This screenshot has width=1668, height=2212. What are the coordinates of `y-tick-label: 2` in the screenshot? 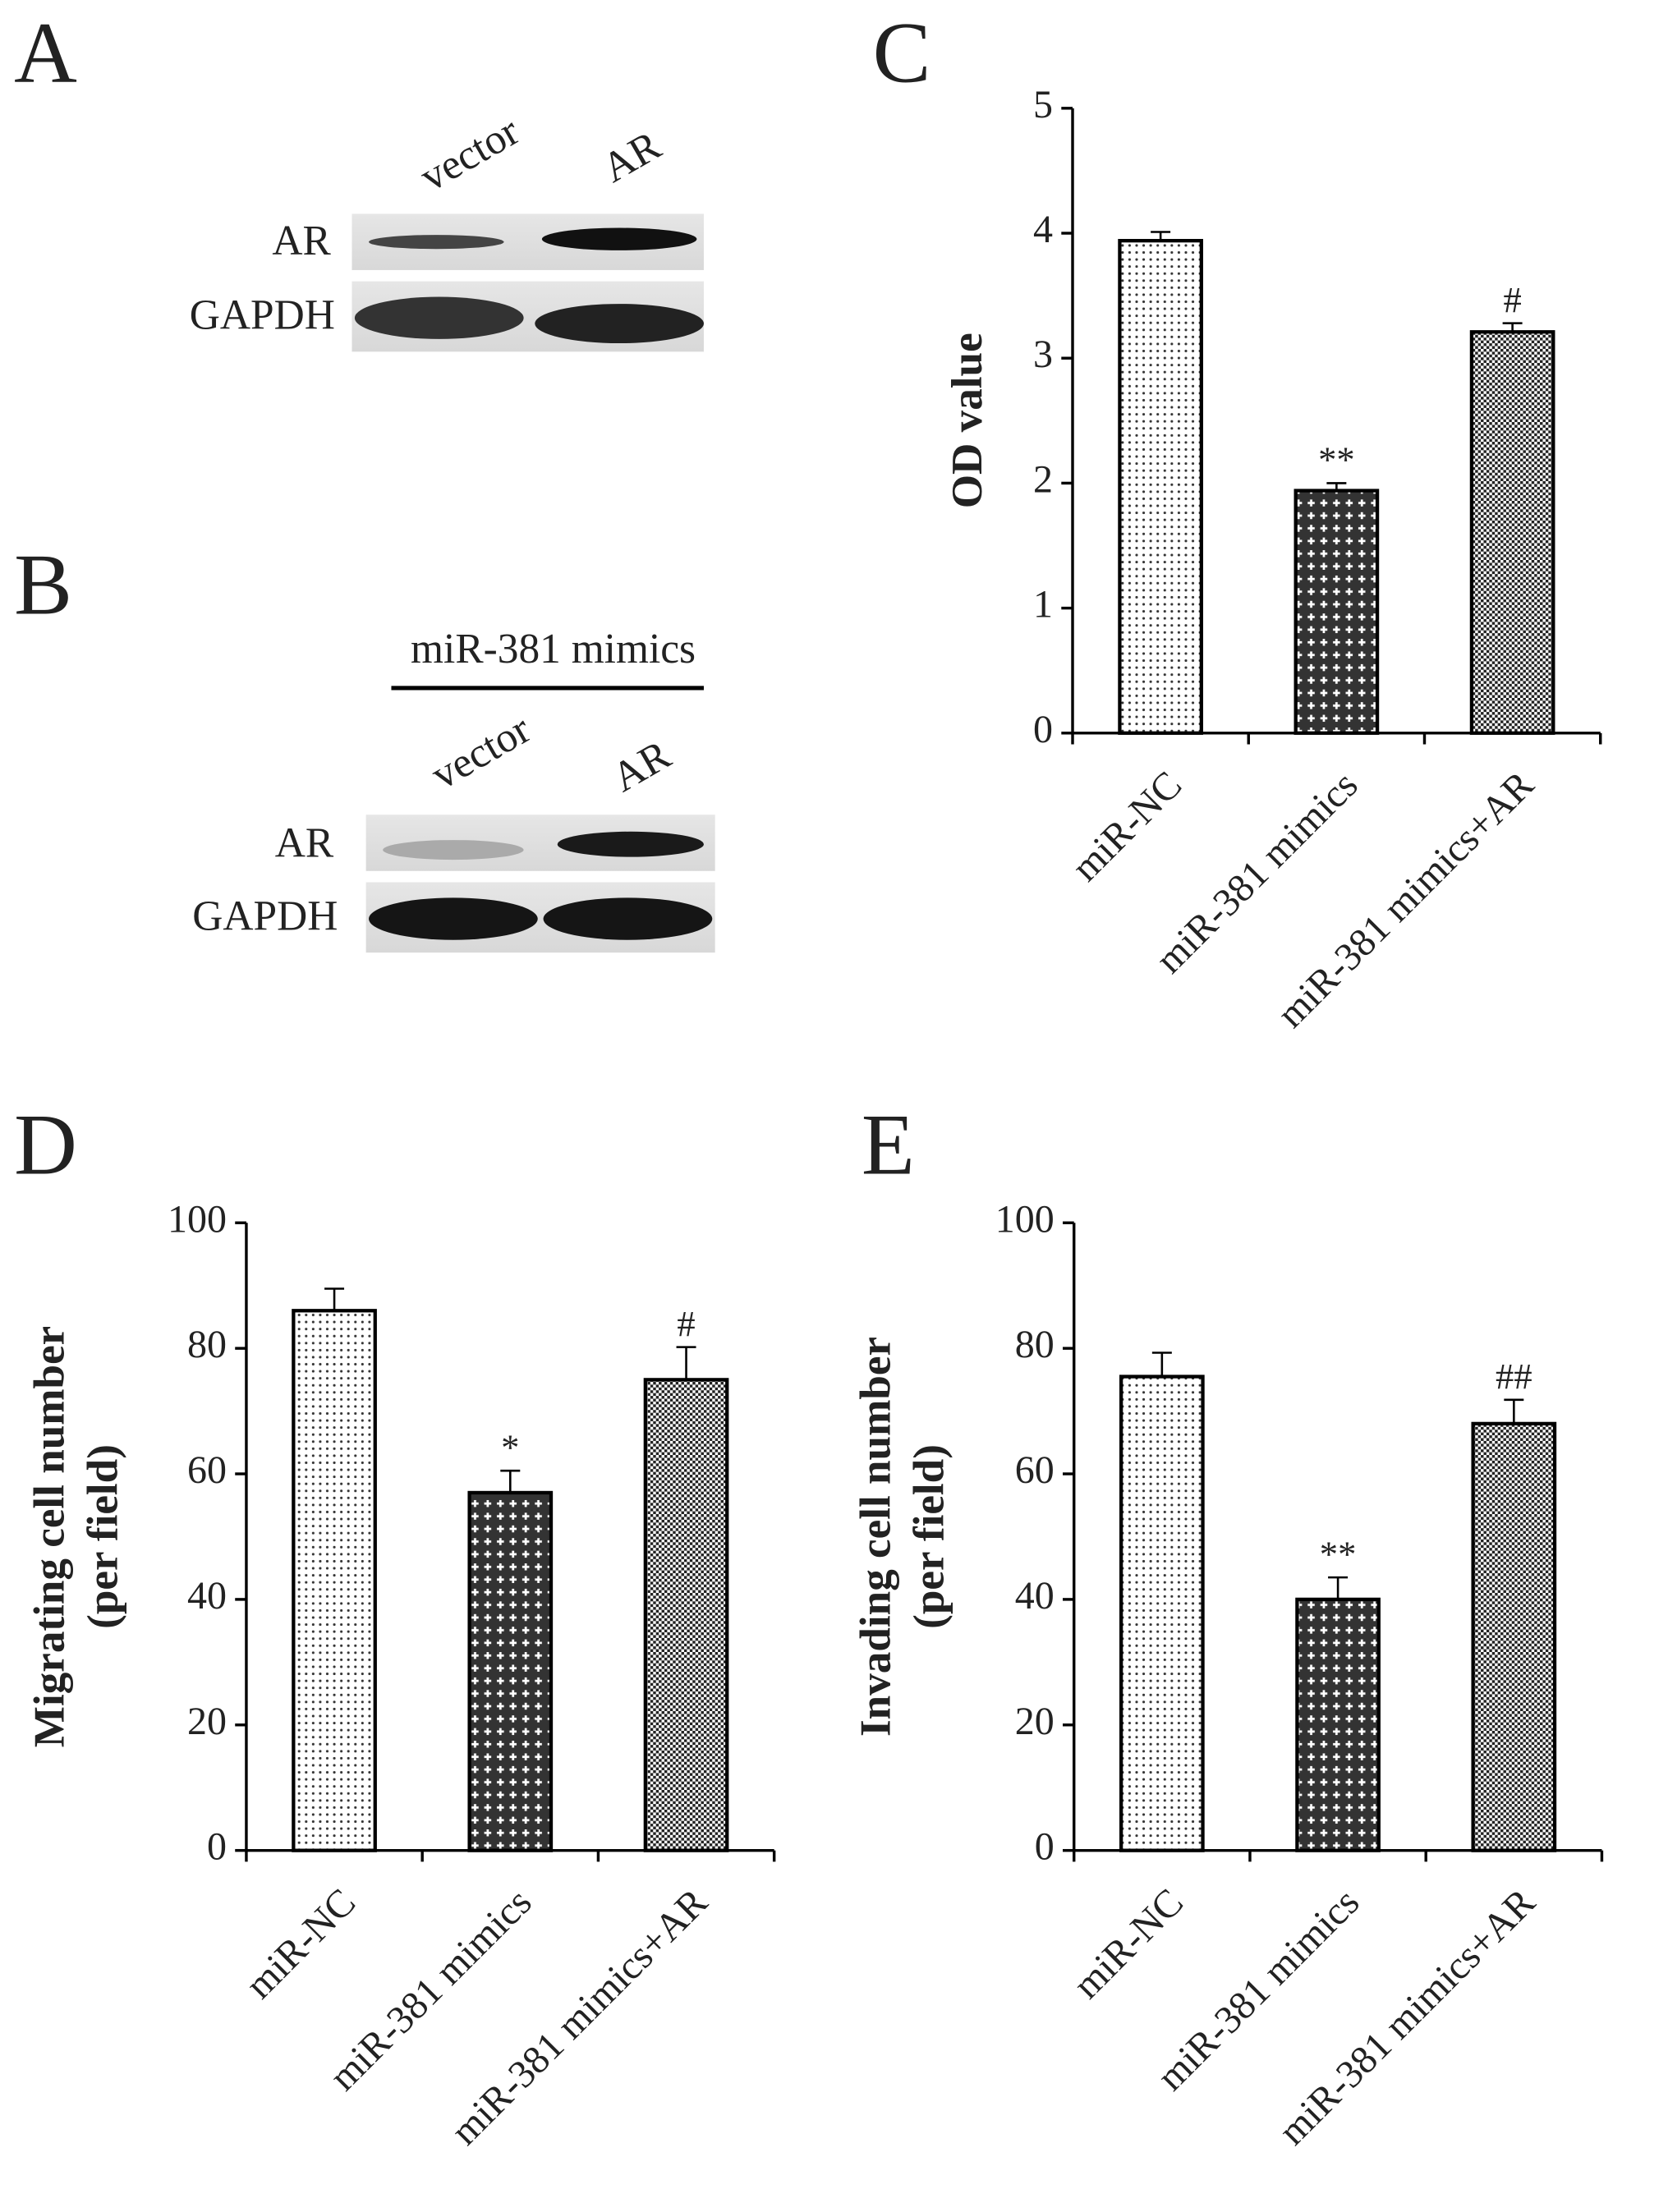 It's located at (1043, 479).